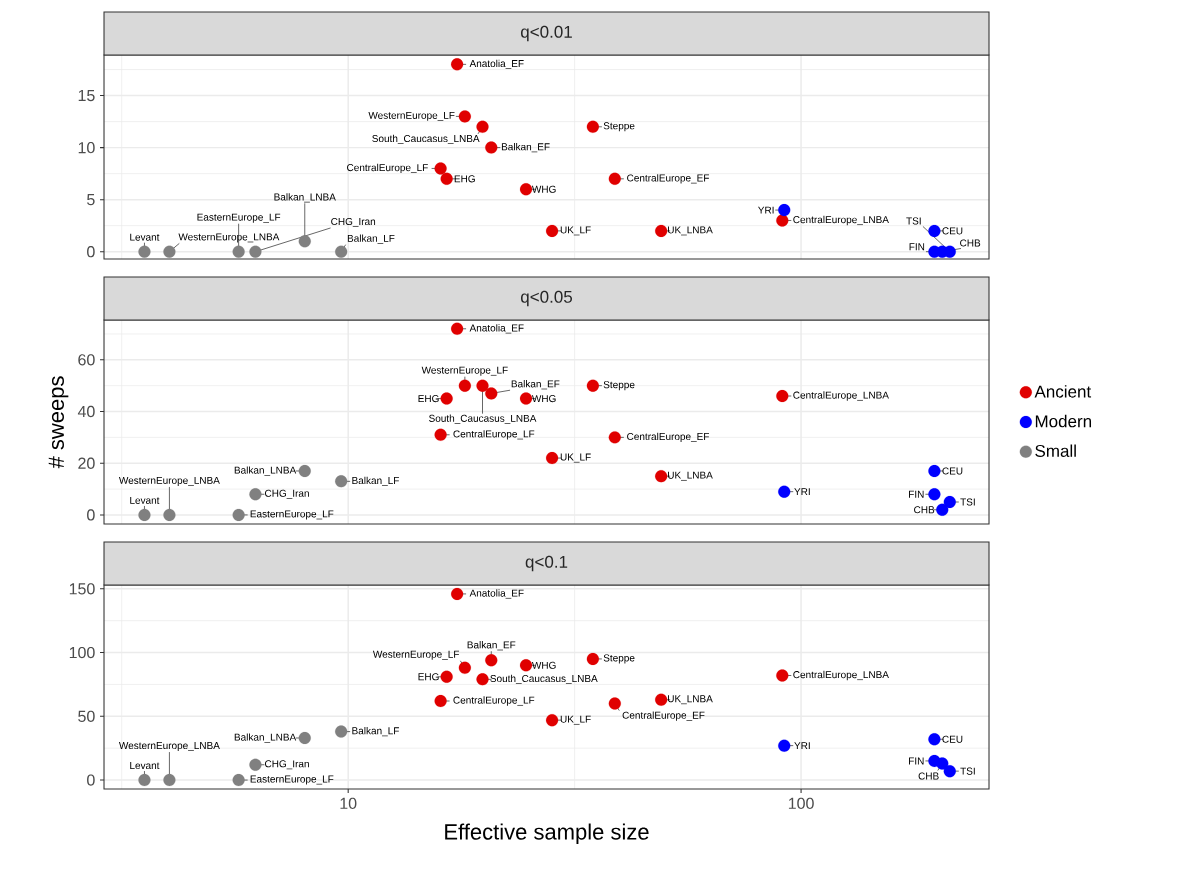  What do you see at coordinates (546, 298) in the screenshot?
I see `chart-title: q<0.05` at bounding box center [546, 298].